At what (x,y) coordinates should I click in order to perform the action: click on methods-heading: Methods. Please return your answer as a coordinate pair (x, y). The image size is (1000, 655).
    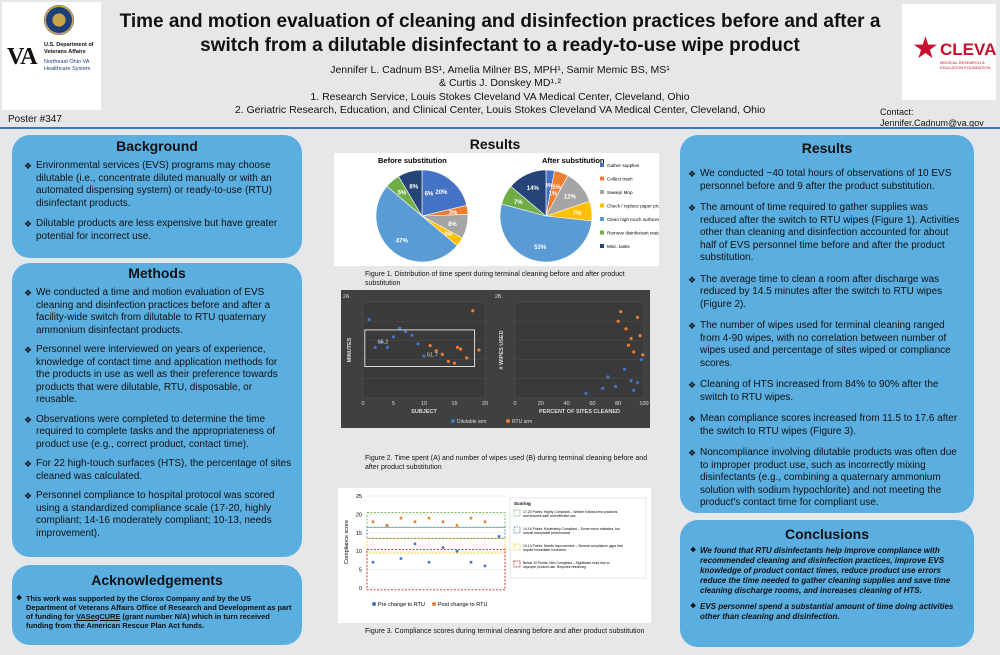
    Looking at the image, I should click on (157, 273).